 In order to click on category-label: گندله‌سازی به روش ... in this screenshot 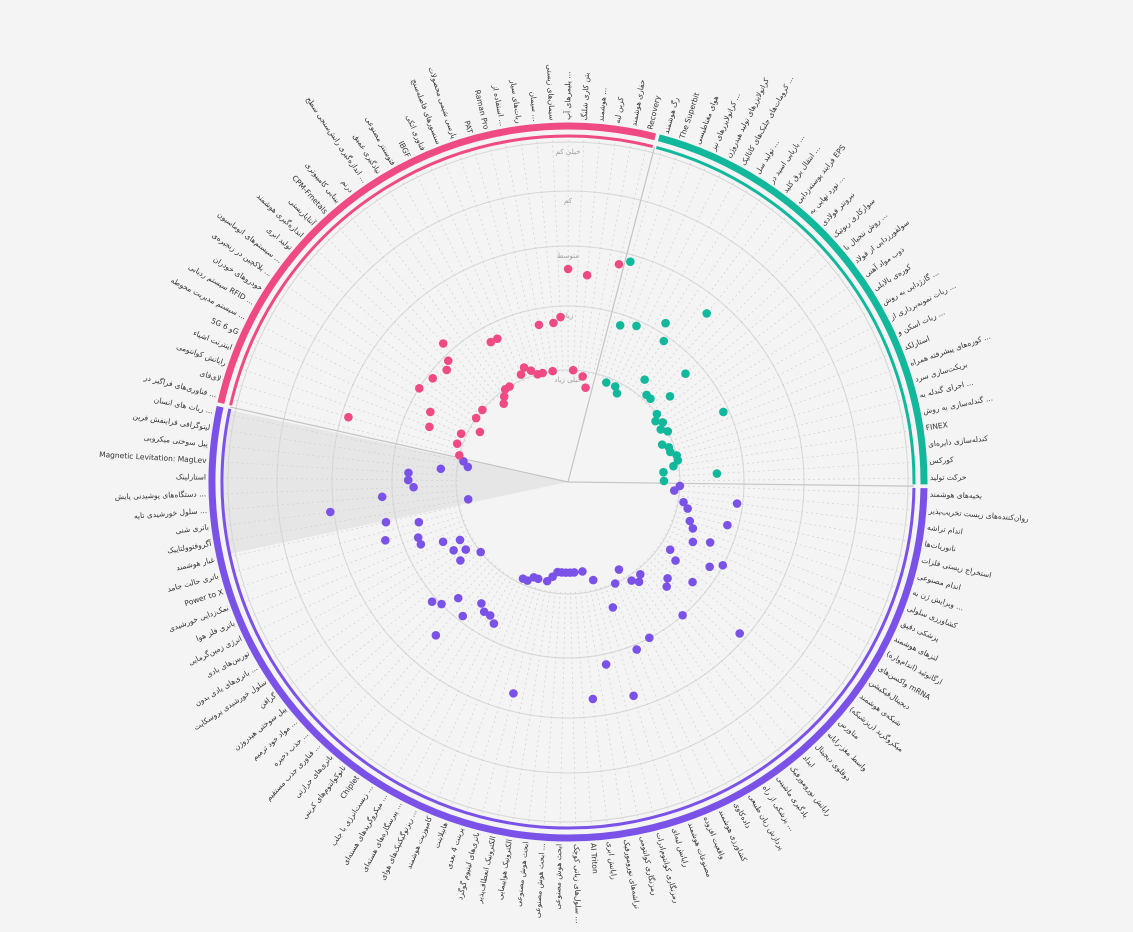, I will do `click(957, 404)`.